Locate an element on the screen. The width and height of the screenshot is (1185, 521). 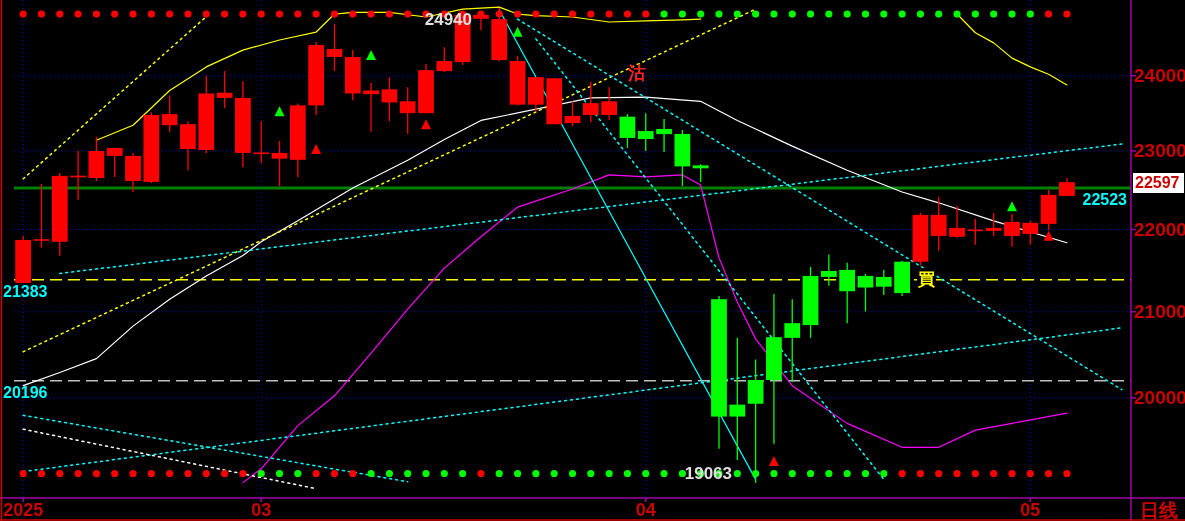
ref-line-label: 22523 is located at coordinates (1105, 199).